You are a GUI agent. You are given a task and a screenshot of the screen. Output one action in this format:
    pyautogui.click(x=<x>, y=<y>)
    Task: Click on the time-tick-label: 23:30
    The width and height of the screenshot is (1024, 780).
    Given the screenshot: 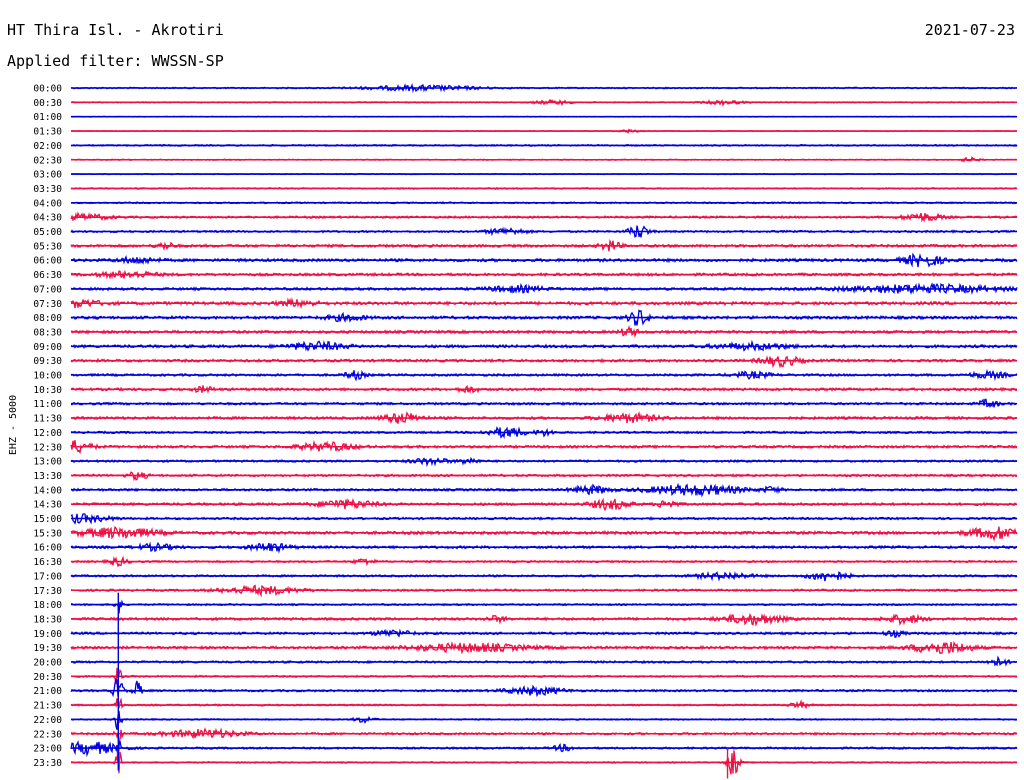 What is the action you would take?
    pyautogui.click(x=47, y=763)
    